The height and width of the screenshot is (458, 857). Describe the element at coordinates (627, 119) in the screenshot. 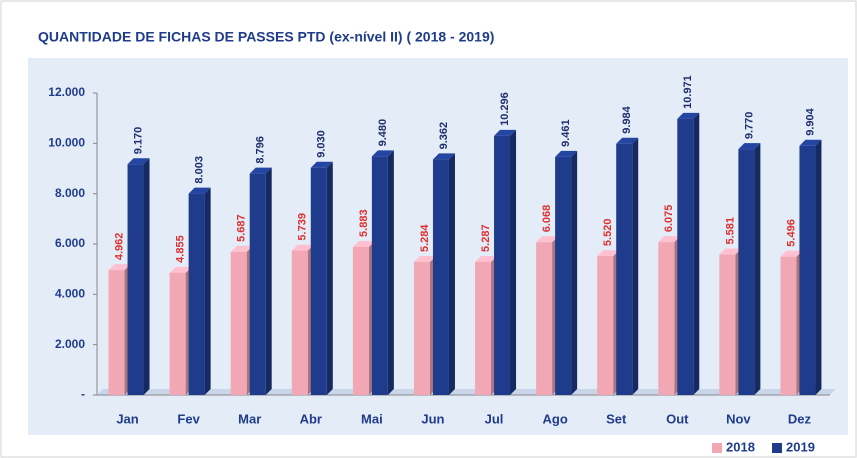

I see `value-label: 9.984` at that location.